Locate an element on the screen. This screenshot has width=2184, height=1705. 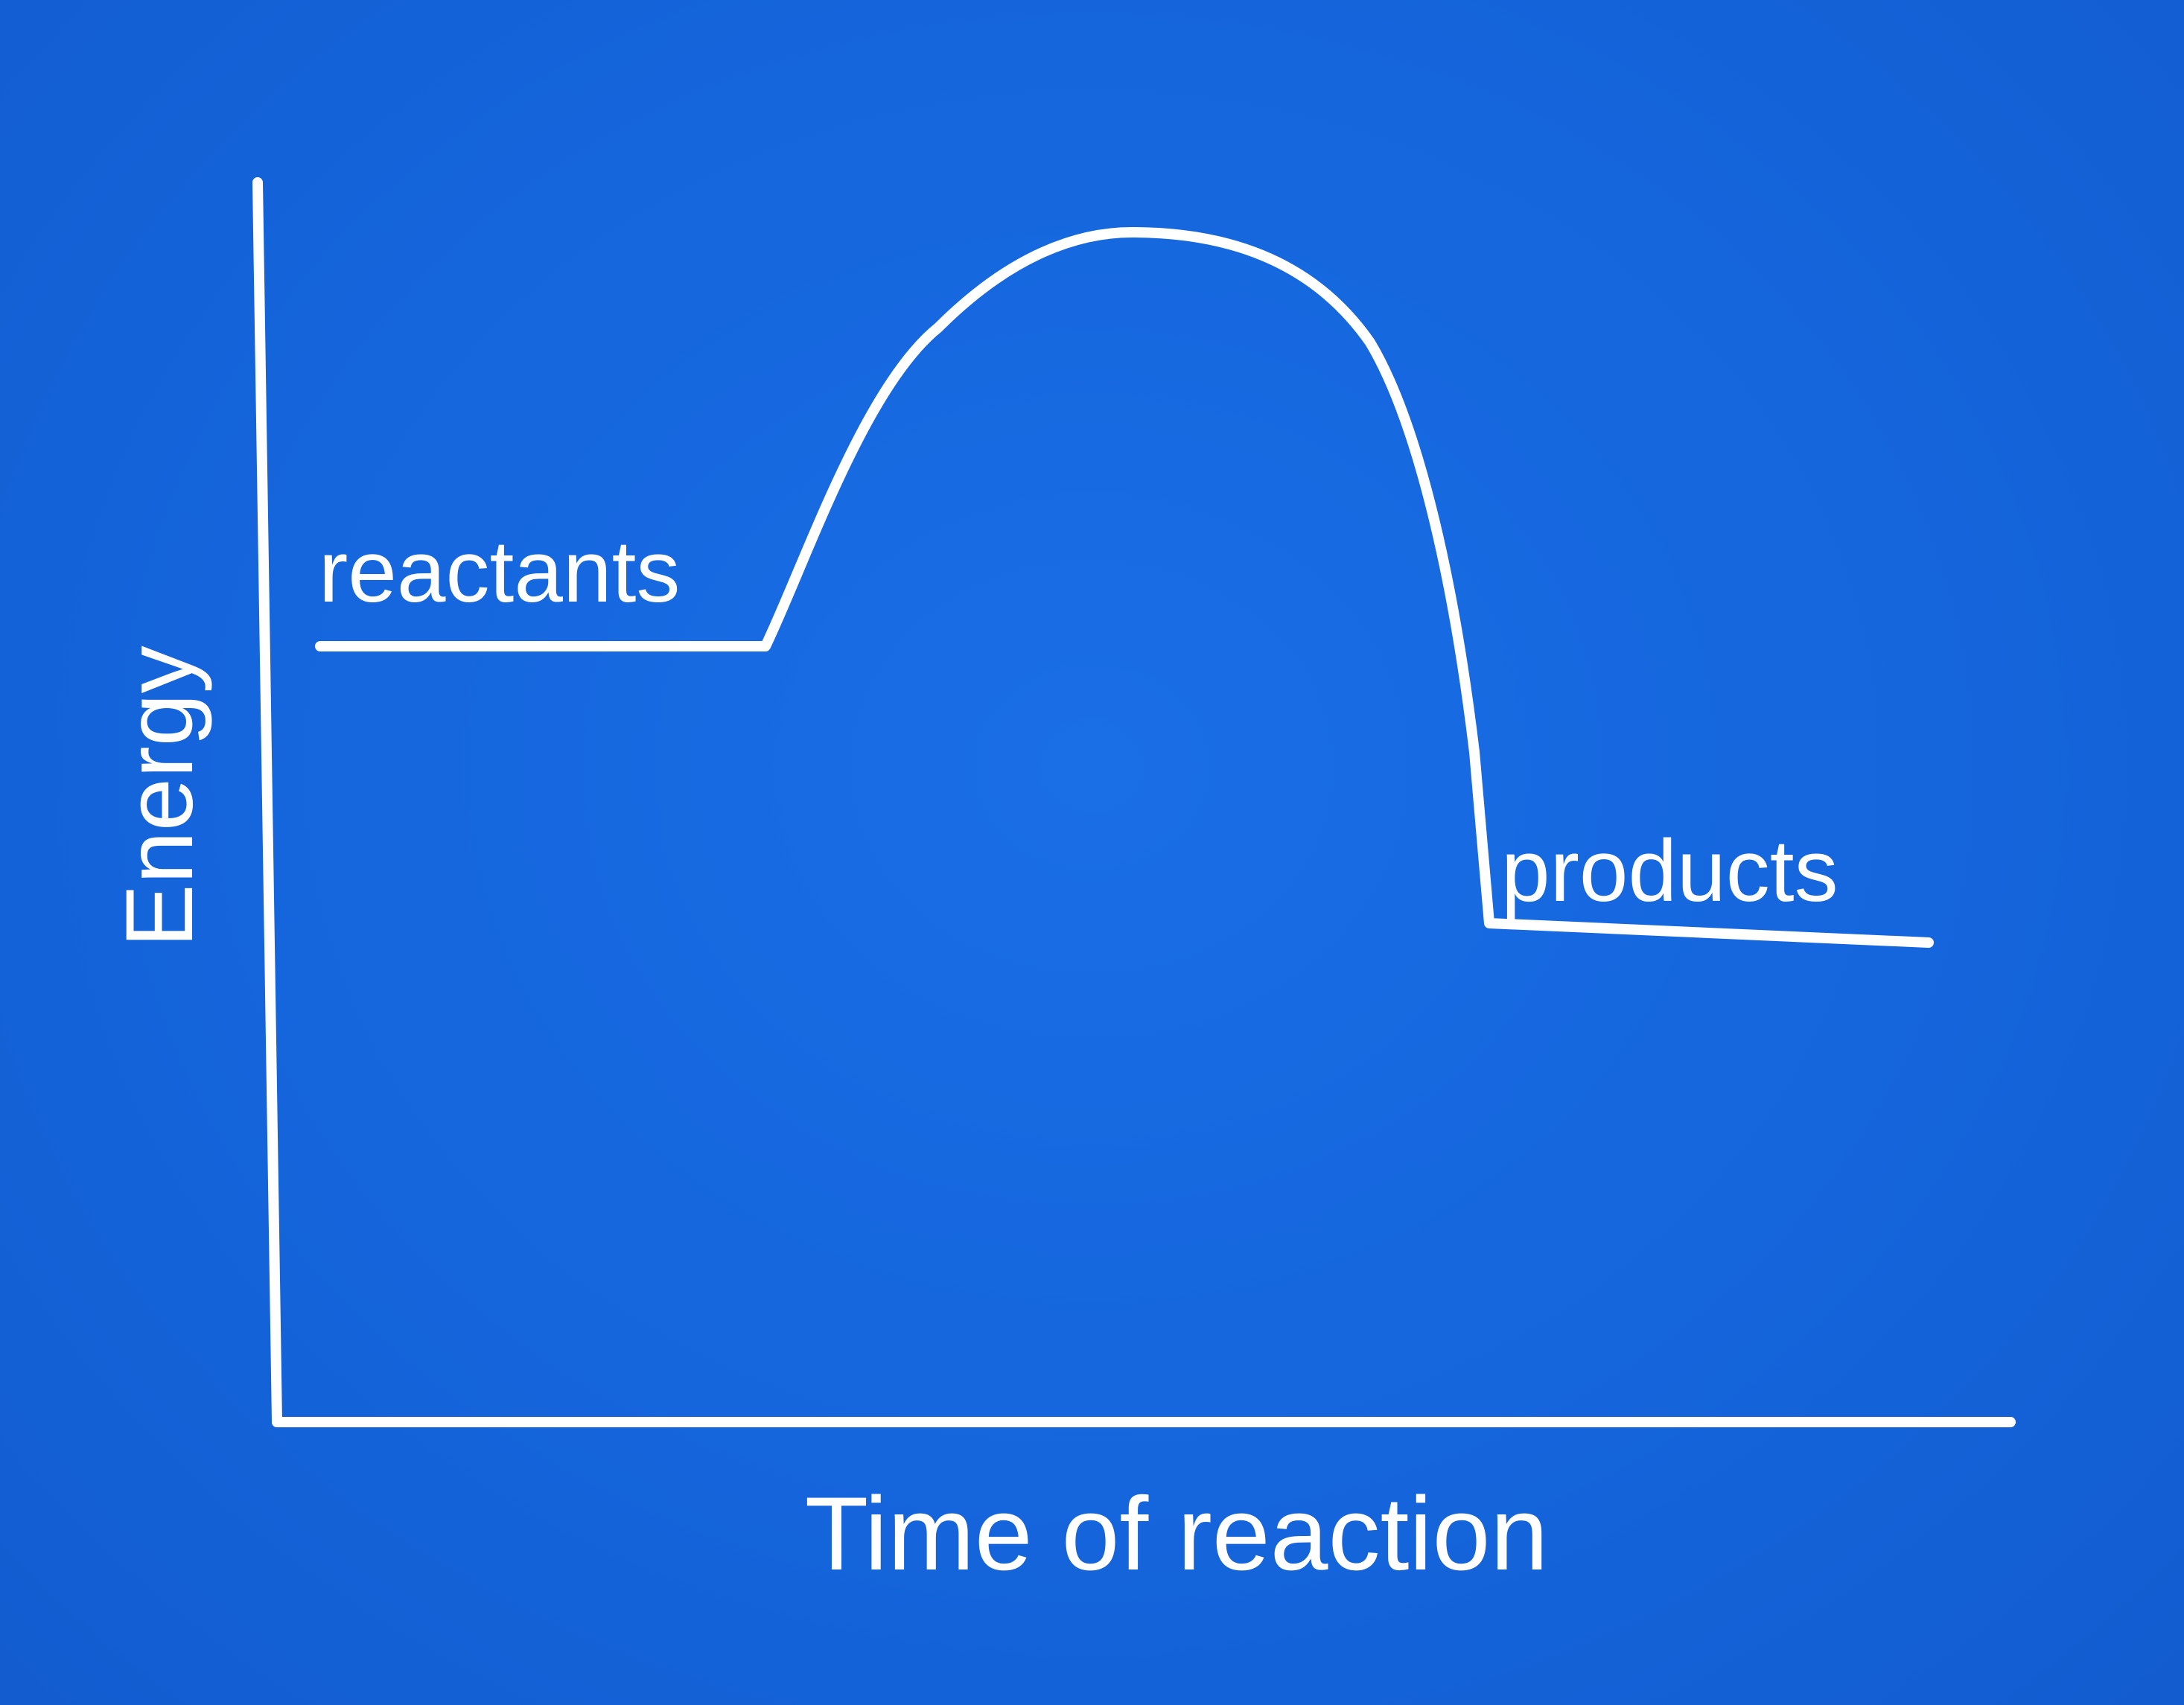
y-axis-label: Energy is located at coordinates (159, 797).